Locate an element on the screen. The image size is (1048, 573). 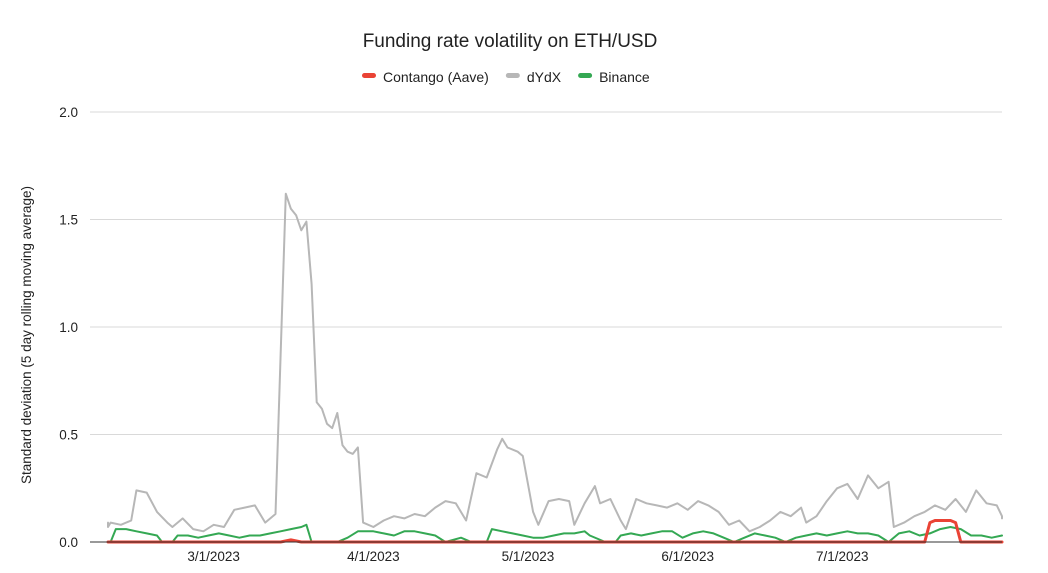
series-line-contango-aave is located at coordinates (555, 531).